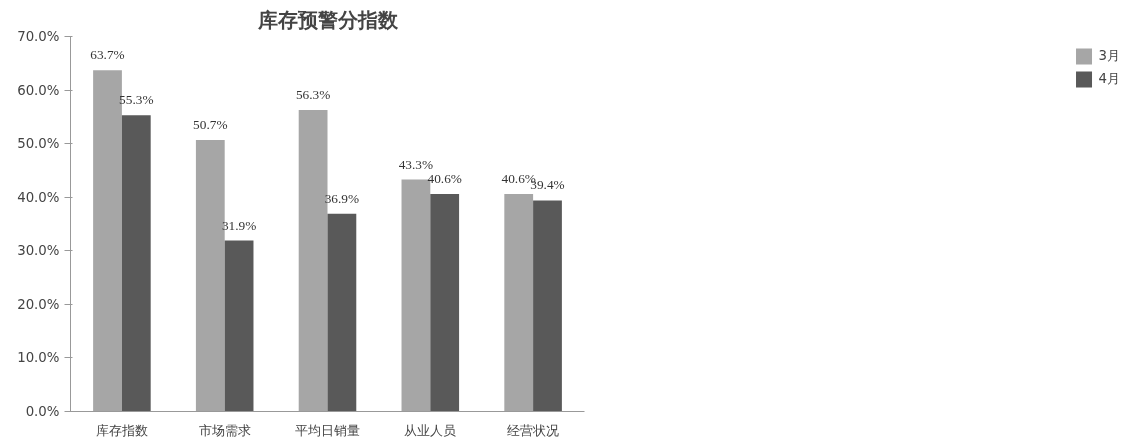  What do you see at coordinates (313, 94) in the screenshot?
I see `data-label: 56.3%` at bounding box center [313, 94].